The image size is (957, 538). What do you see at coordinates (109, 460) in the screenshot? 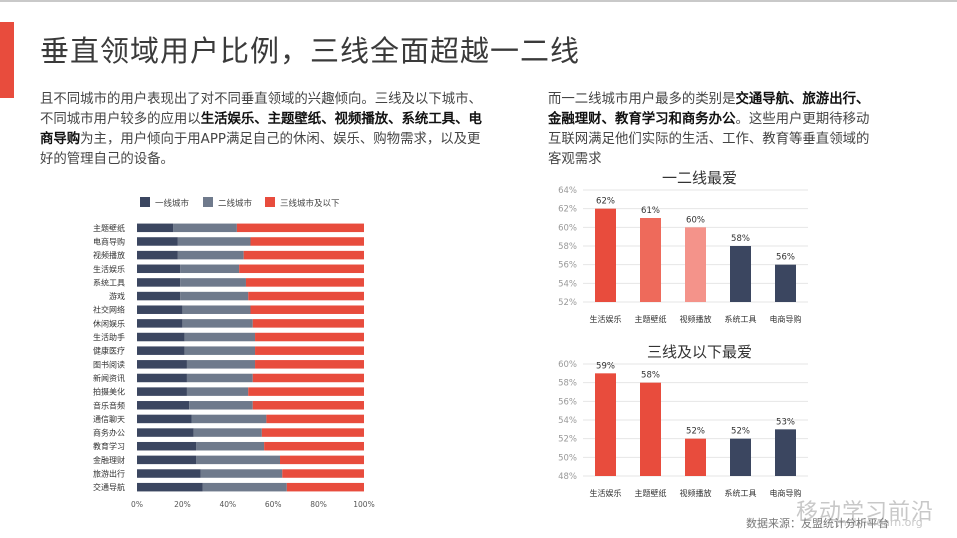
I see `category-label: 金融理财` at bounding box center [109, 460].